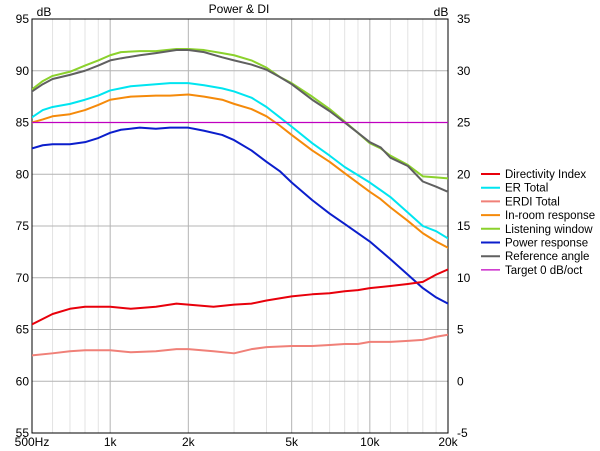 The width and height of the screenshot is (600, 451). What do you see at coordinates (370, 442) in the screenshot?
I see `x-tick-label: 10k` at bounding box center [370, 442].